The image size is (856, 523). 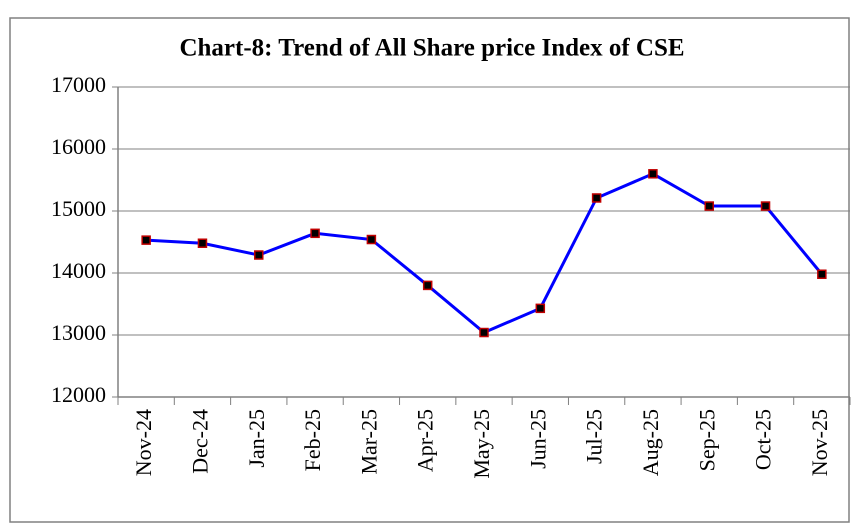 I want to click on x-tick-label: Nov-24, so click(x=143, y=442).